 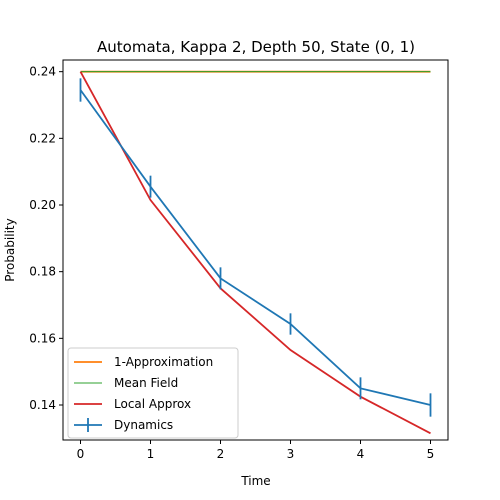 What do you see at coordinates (221, 454) in the screenshot?
I see `x-tick-label: 2` at bounding box center [221, 454].